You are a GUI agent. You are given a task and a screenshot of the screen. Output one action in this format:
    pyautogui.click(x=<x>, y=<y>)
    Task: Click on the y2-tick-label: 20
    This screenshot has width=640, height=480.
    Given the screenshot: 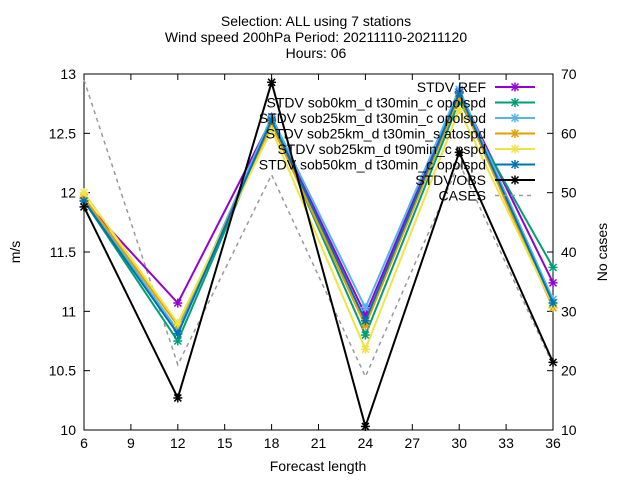 What is the action you would take?
    pyautogui.click(x=569, y=371)
    